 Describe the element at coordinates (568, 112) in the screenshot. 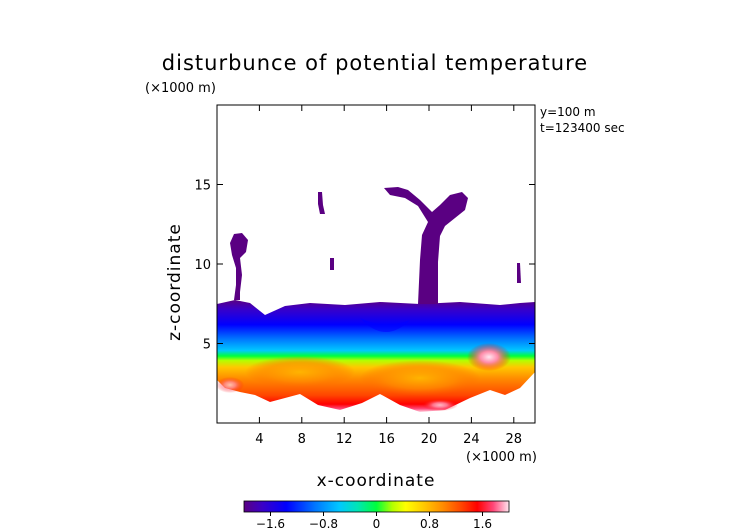

I see `annotation-y: y=100 m` at that location.